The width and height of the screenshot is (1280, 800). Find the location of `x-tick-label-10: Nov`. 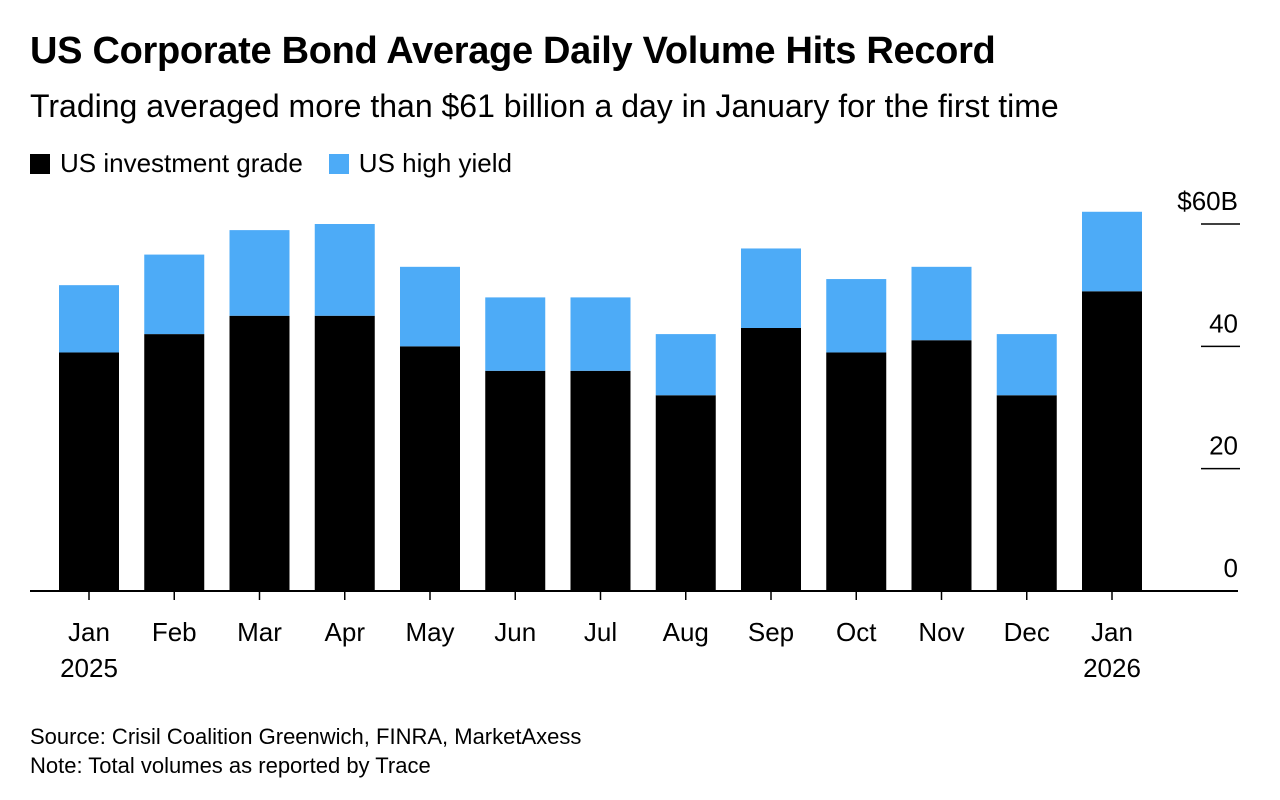

x-tick-label-10: Nov is located at coordinates (941, 632).